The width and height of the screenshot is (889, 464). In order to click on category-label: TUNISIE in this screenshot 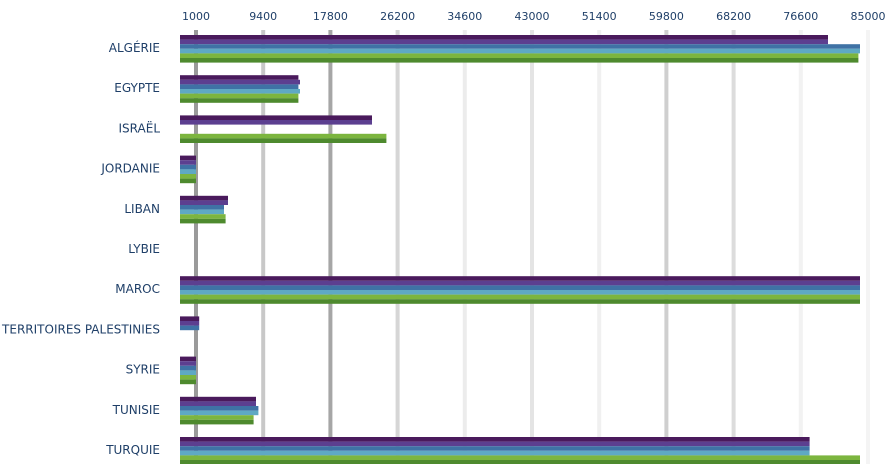, I will do `click(136, 410)`.